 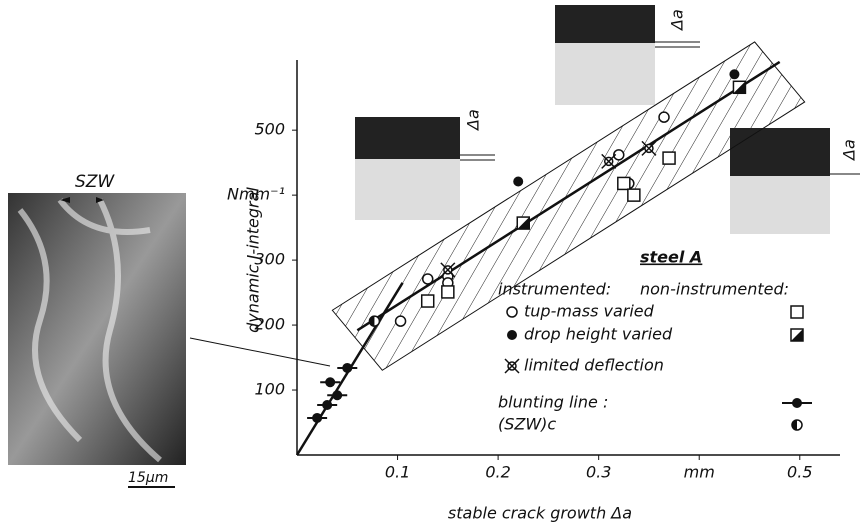 What do you see at coordinates (269, 259) in the screenshot?
I see `y-tick-label: 300` at bounding box center [269, 259].